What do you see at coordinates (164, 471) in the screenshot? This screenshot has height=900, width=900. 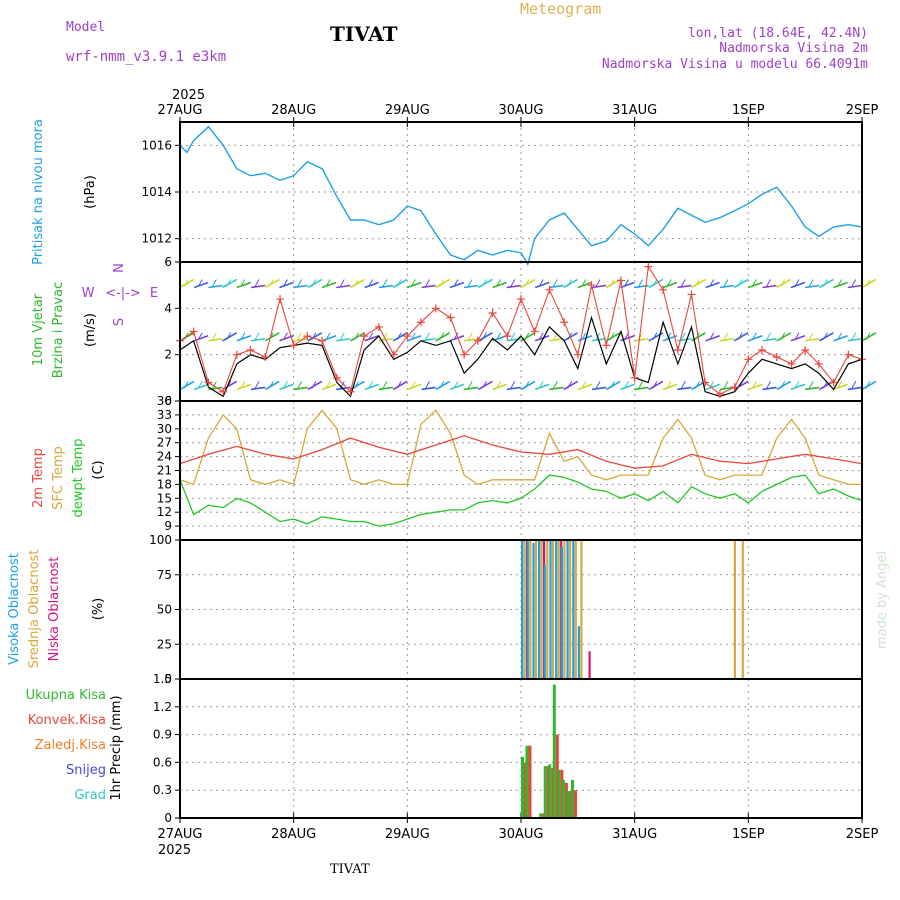 I see `temperature-tick-label: 21` at bounding box center [164, 471].